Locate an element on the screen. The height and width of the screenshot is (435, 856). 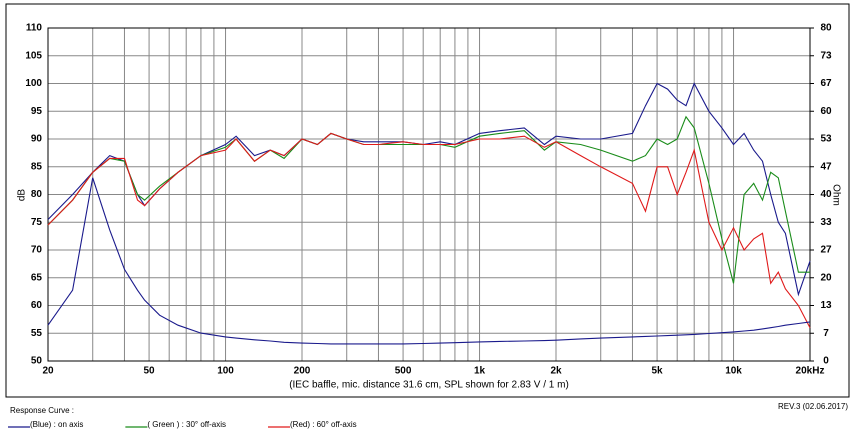
x-tick-label: 1k is located at coordinates (480, 371).